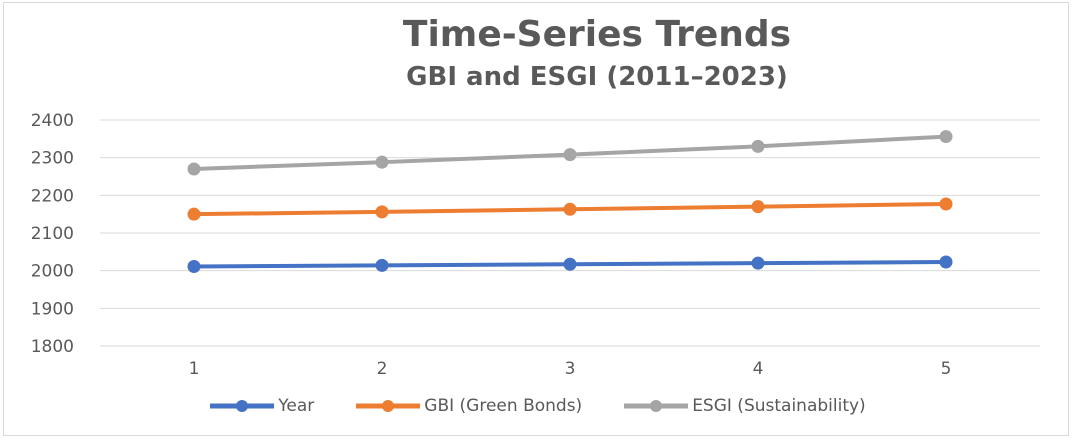 This screenshot has width=1074, height=440. I want to click on y-tick-label: 2400, so click(52, 121).